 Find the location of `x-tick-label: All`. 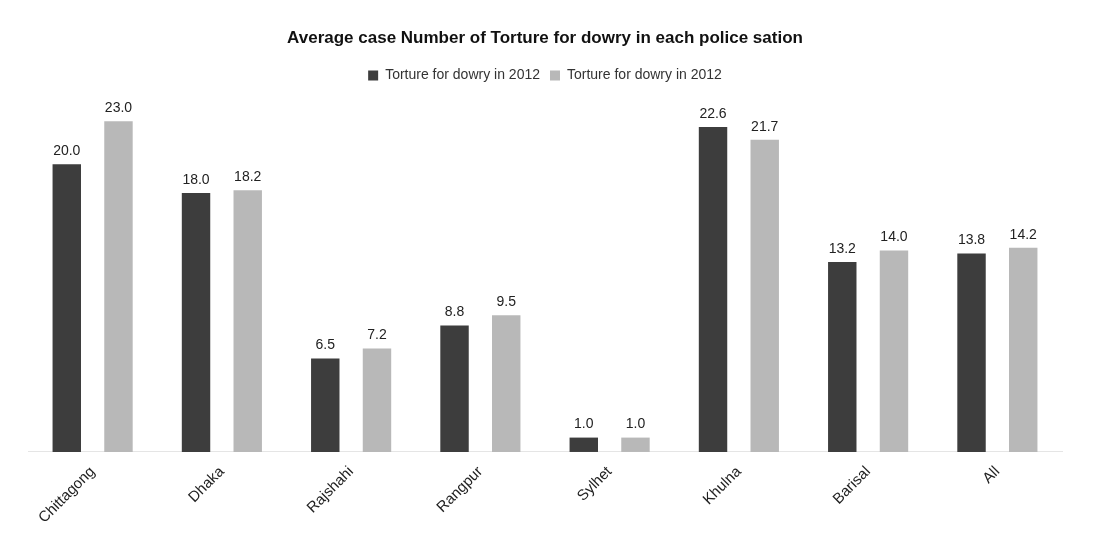

x-tick-label: All is located at coordinates (990, 474).